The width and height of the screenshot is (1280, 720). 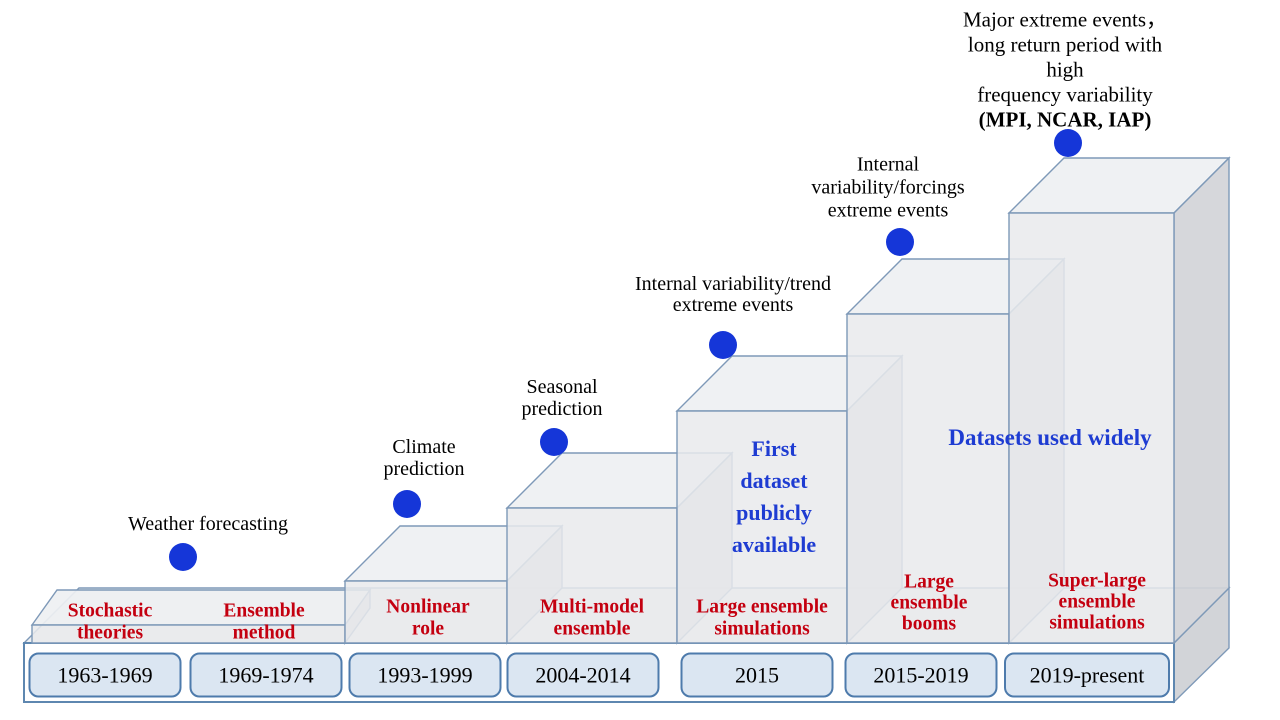 What do you see at coordinates (592, 575) in the screenshot?
I see `step3-front-face` at bounding box center [592, 575].